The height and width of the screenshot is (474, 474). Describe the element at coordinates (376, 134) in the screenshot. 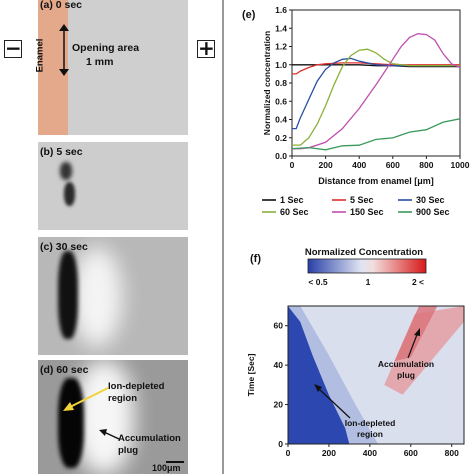

I see `series-line-900-sec` at that location.